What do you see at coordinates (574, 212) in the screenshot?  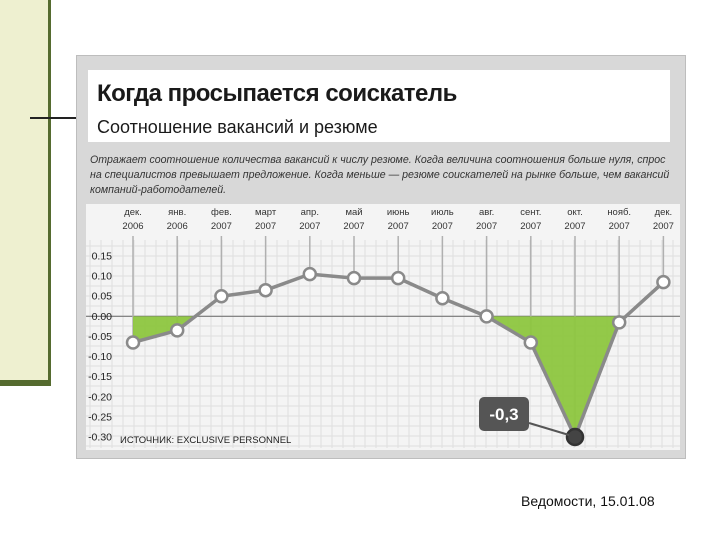 I see `x-tick-label-month: окт.` at bounding box center [574, 212].